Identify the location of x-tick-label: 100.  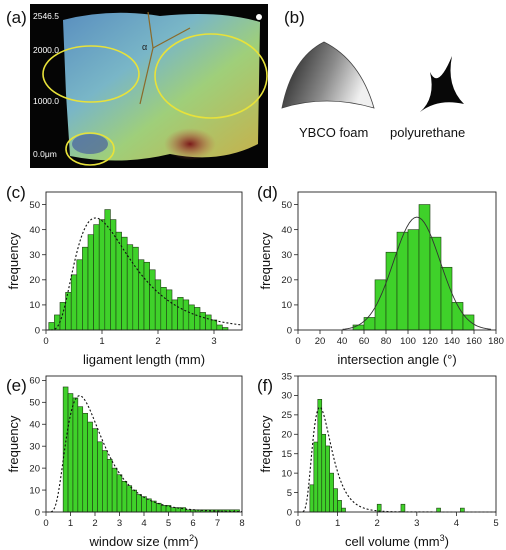
(408, 341).